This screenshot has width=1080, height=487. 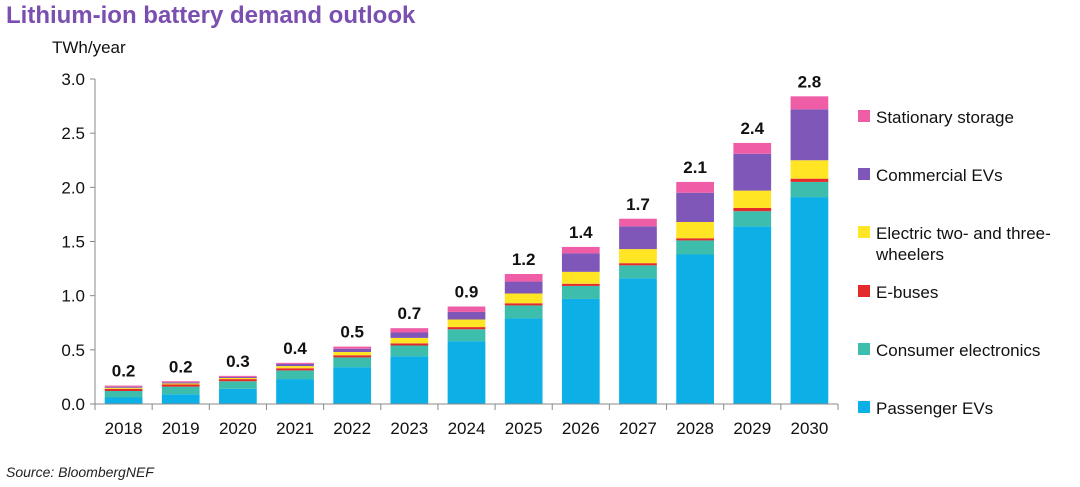 What do you see at coordinates (73, 187) in the screenshot?
I see `y-tick-label: 2.0` at bounding box center [73, 187].